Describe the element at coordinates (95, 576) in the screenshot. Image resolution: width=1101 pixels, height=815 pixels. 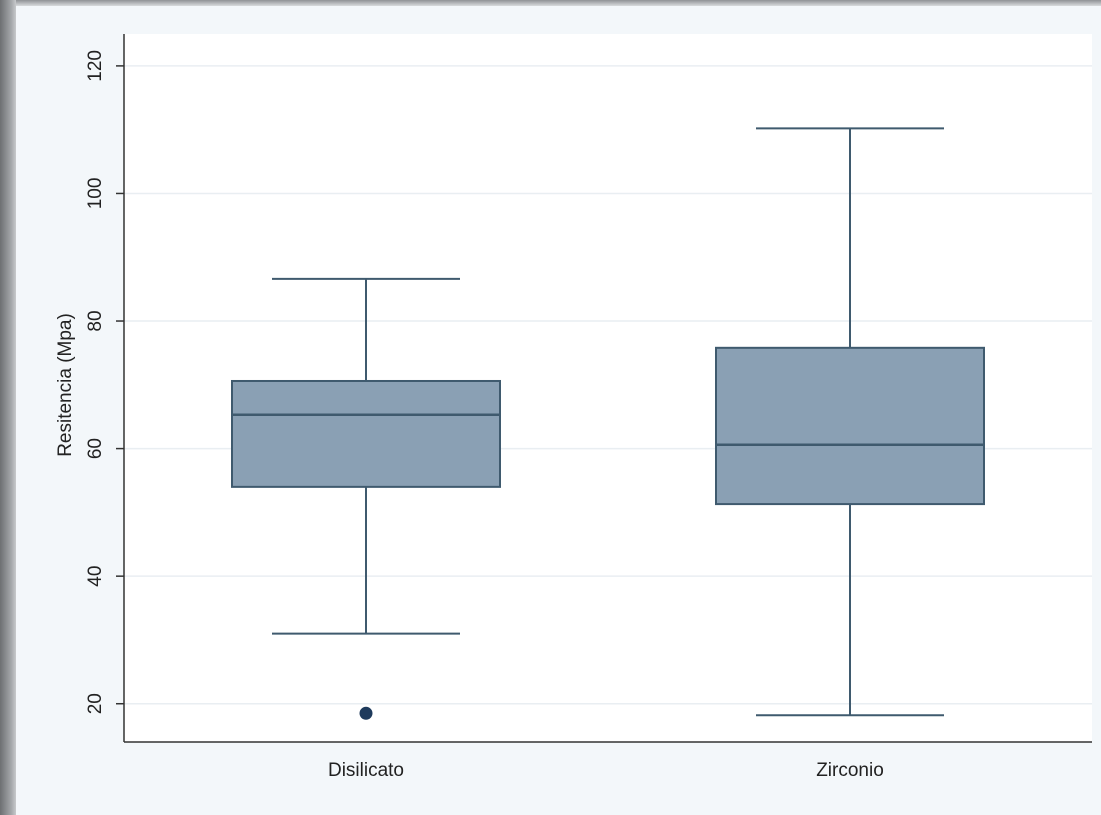
I see `y-tick-label-40: 40` at that location.